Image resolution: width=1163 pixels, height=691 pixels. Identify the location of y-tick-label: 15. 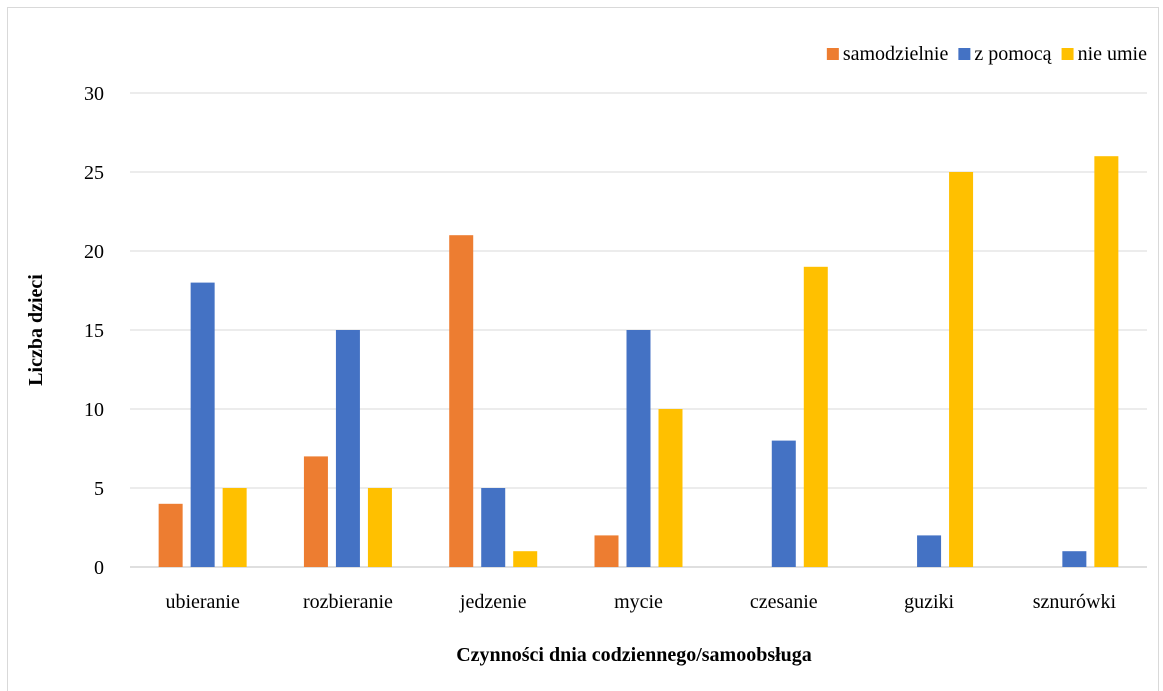
(94, 331).